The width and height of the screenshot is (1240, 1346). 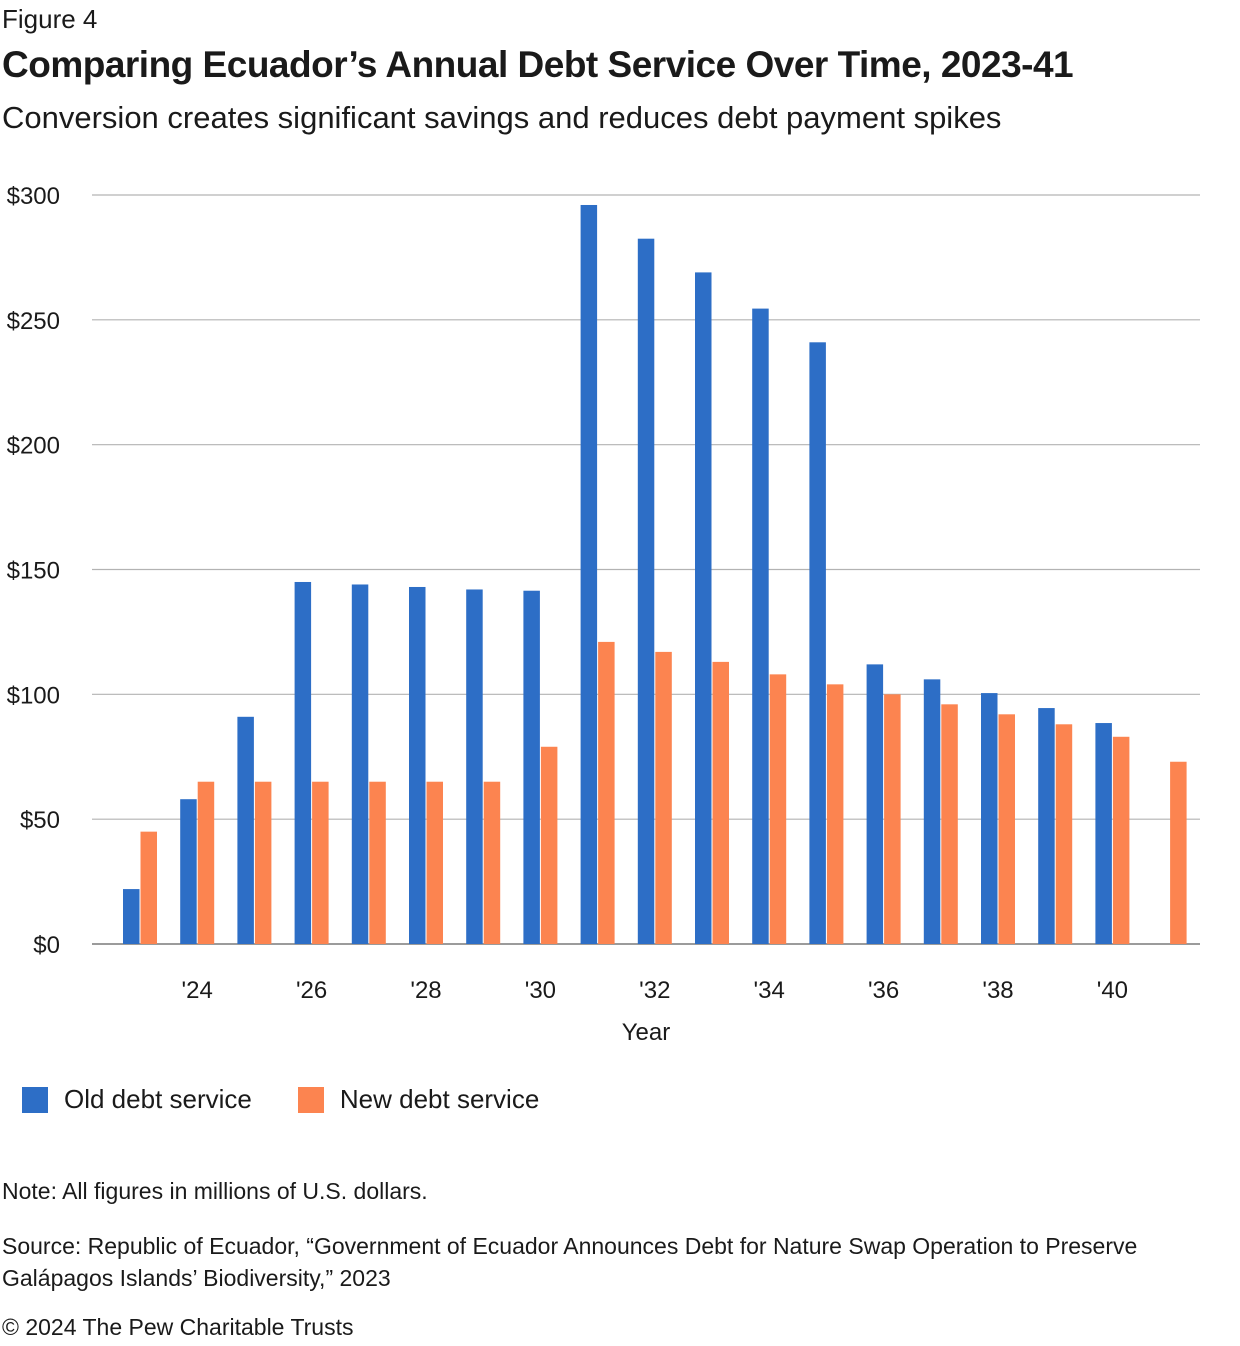 What do you see at coordinates (997, 990) in the screenshot?
I see `x-tick-label: '38` at bounding box center [997, 990].